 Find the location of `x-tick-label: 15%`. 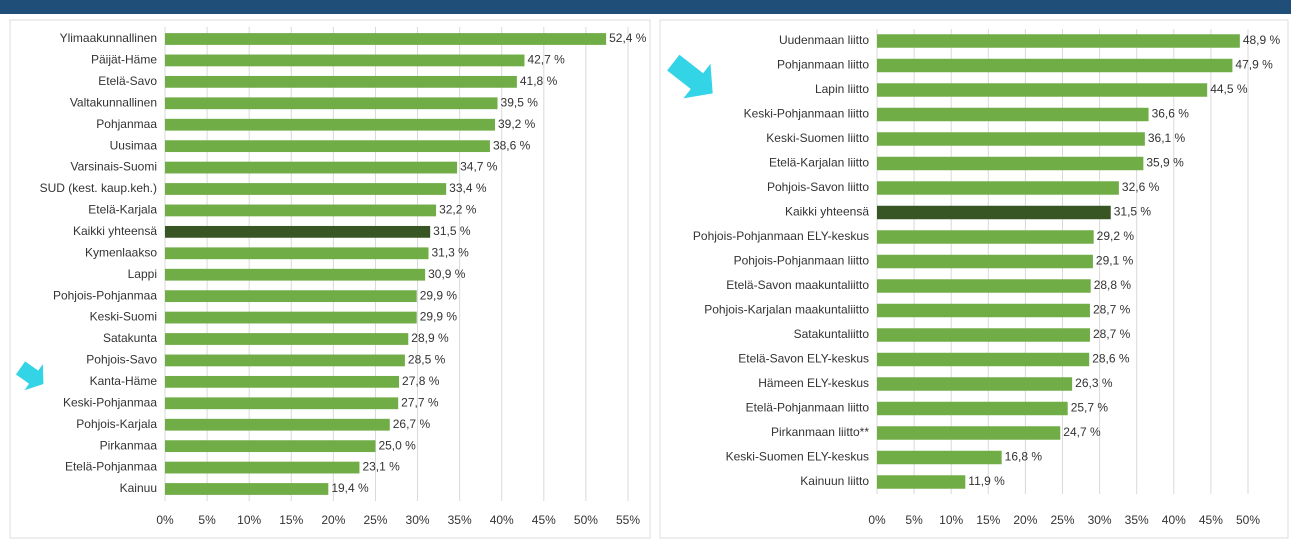

x-tick-label: 15% is located at coordinates (988, 520).